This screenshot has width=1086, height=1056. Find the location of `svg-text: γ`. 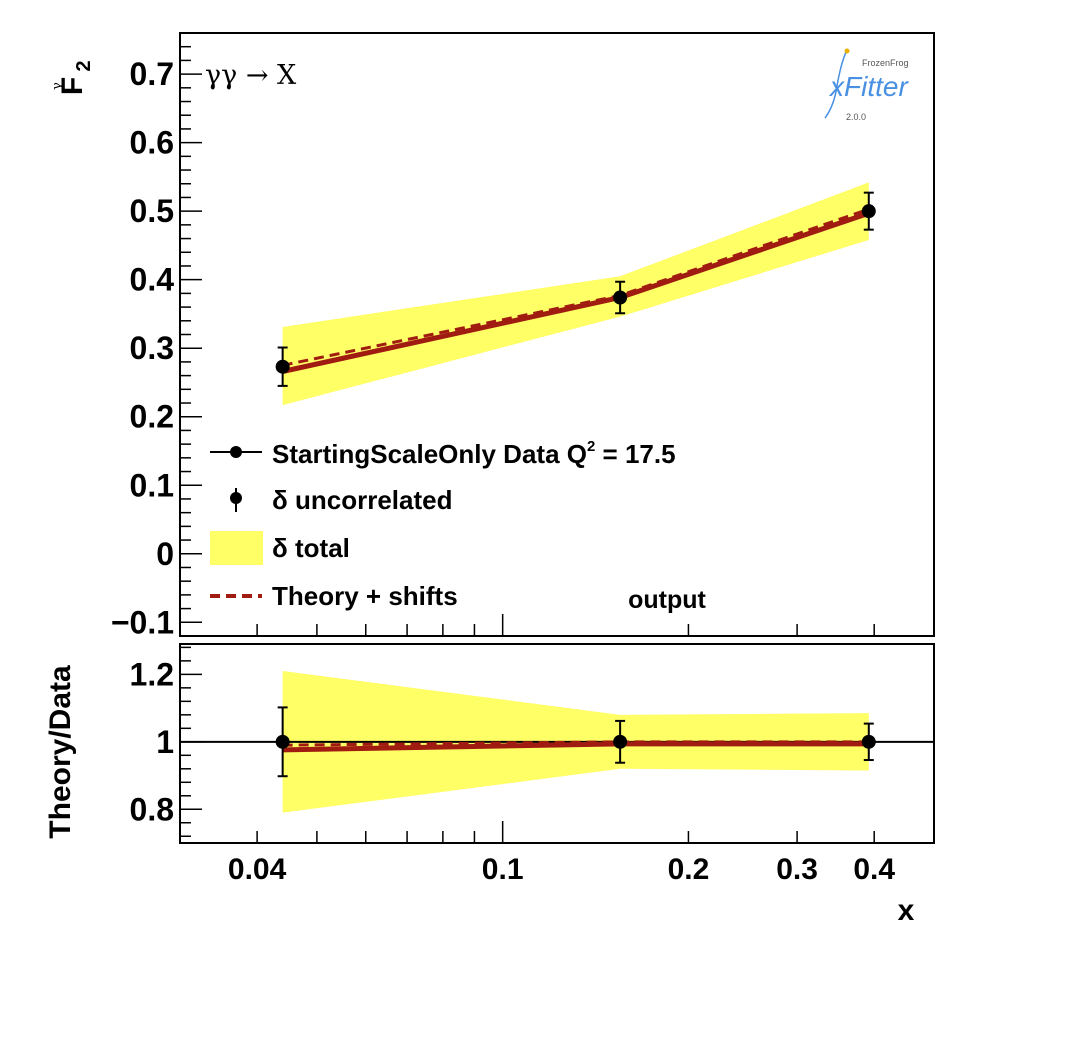

svg-text: γ is located at coordinates (57, 86).